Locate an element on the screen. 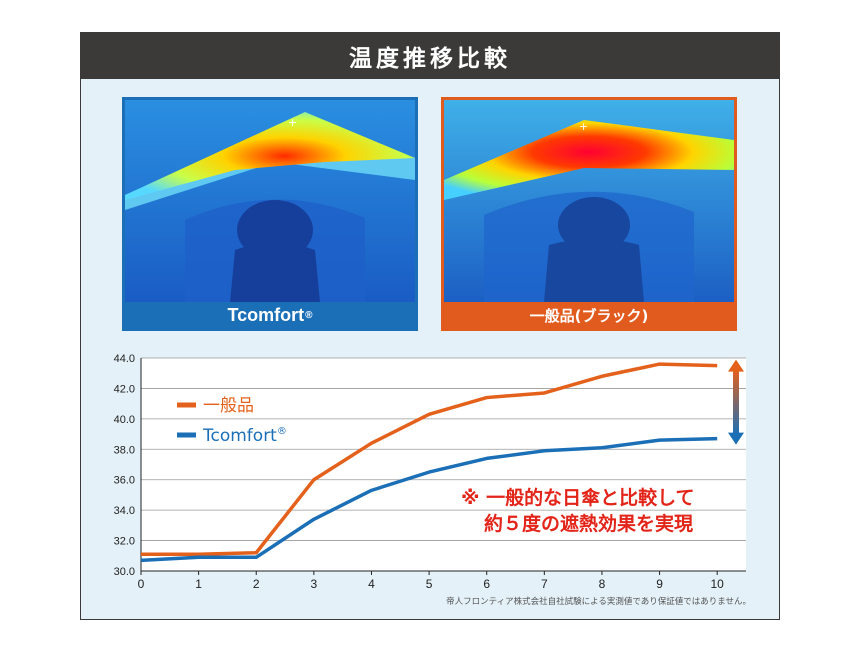  x-tick-label: 9 is located at coordinates (659, 584).